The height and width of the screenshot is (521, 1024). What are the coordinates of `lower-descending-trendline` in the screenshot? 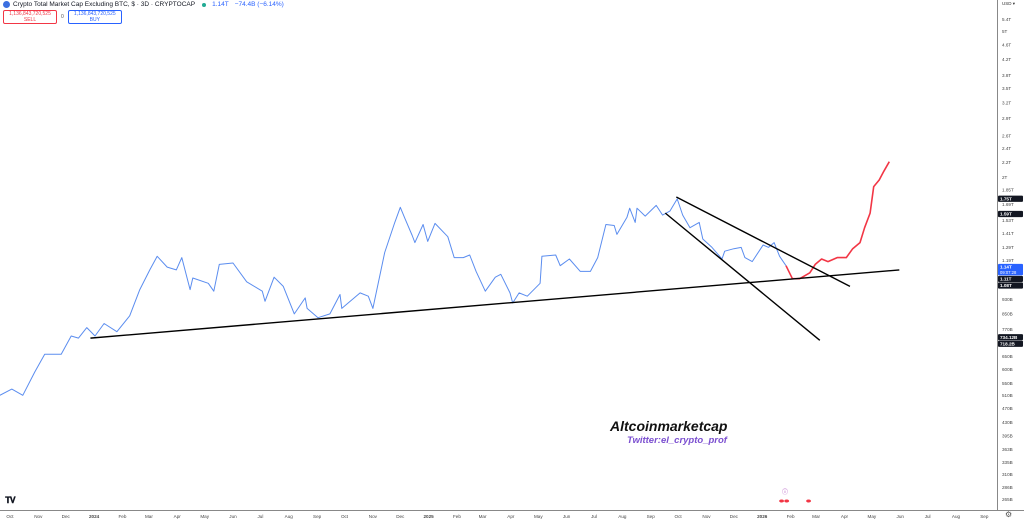 It's located at (742, 276).